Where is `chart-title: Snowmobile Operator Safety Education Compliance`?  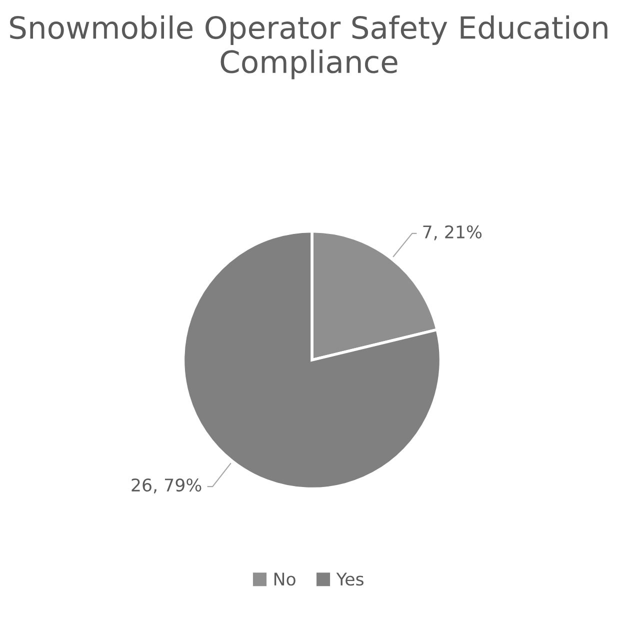 chart-title: Snowmobile Operator Safety Education Compliance is located at coordinates (309, 47).